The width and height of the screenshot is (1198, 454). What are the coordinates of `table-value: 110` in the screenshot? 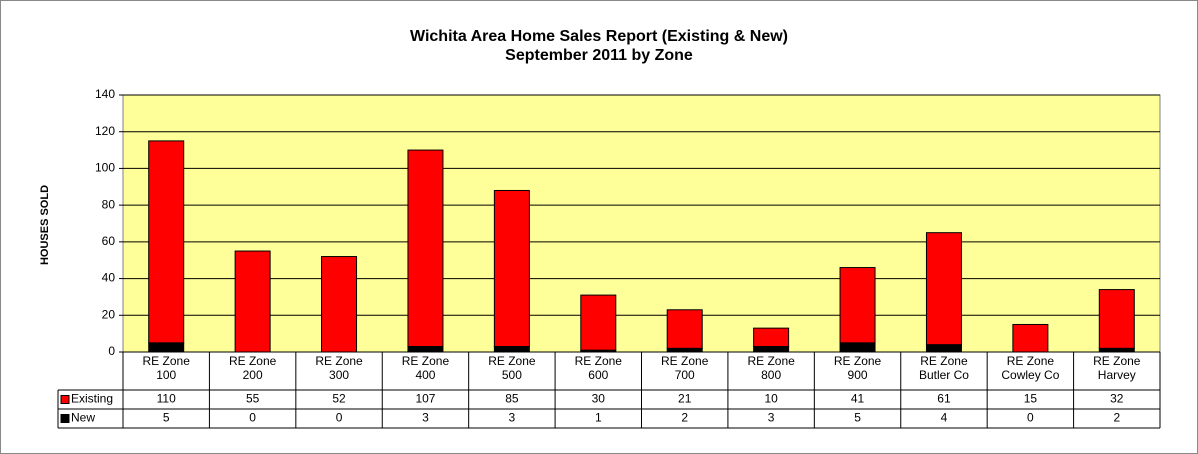 It's located at (166, 399).